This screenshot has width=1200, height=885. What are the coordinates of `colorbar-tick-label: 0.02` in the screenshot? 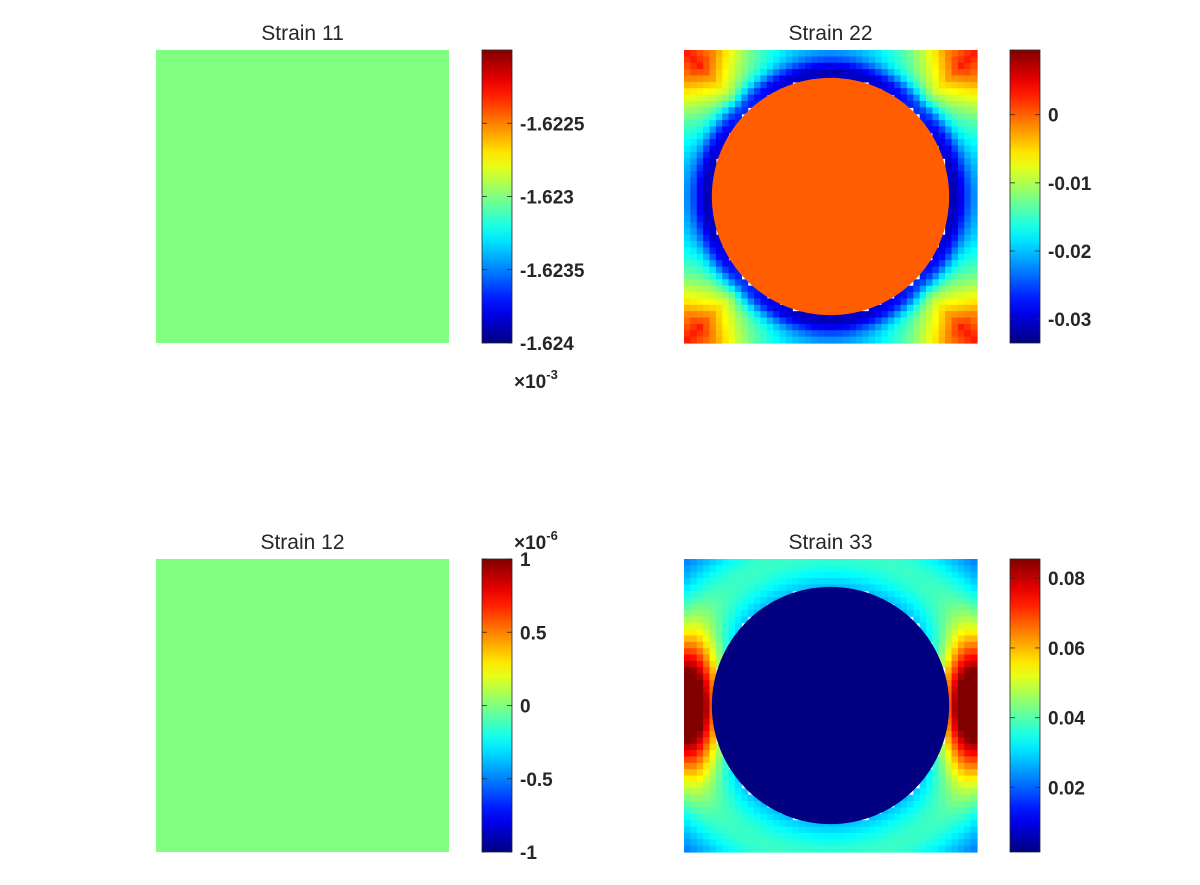 It's located at (1066, 788).